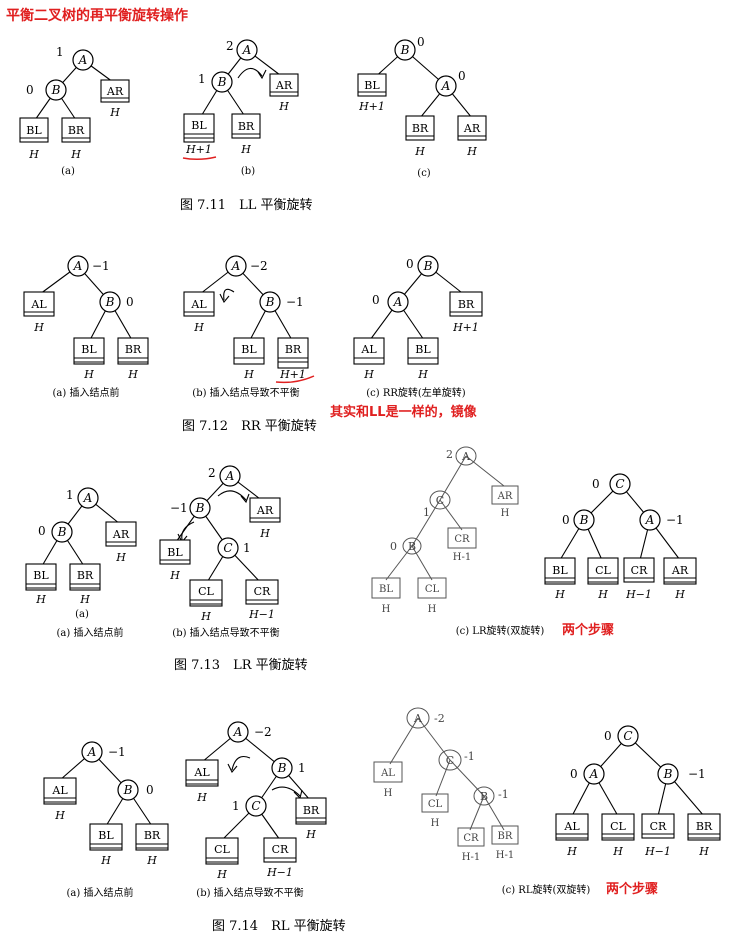 The image size is (737, 946). I want to click on subtree-cr, so click(471, 837).